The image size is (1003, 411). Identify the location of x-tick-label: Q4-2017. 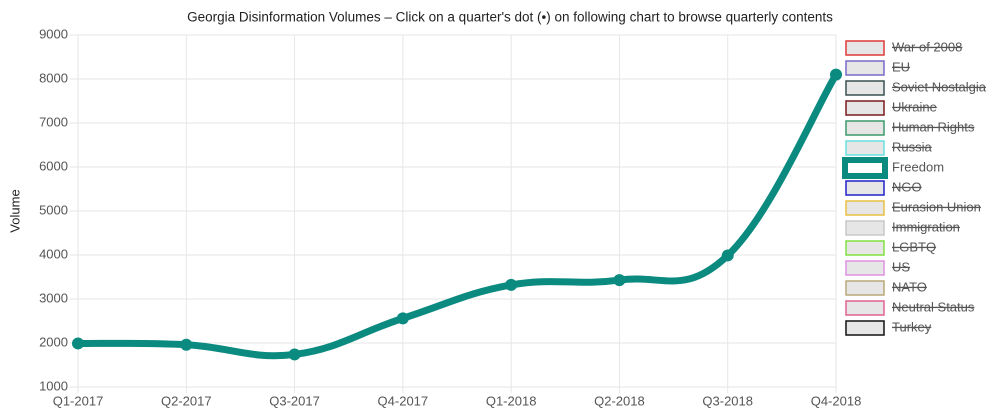
(403, 400).